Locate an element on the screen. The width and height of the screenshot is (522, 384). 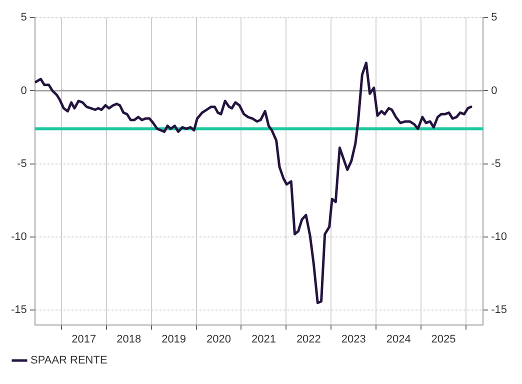
y2-tick-label: -15 is located at coordinates (499, 310).